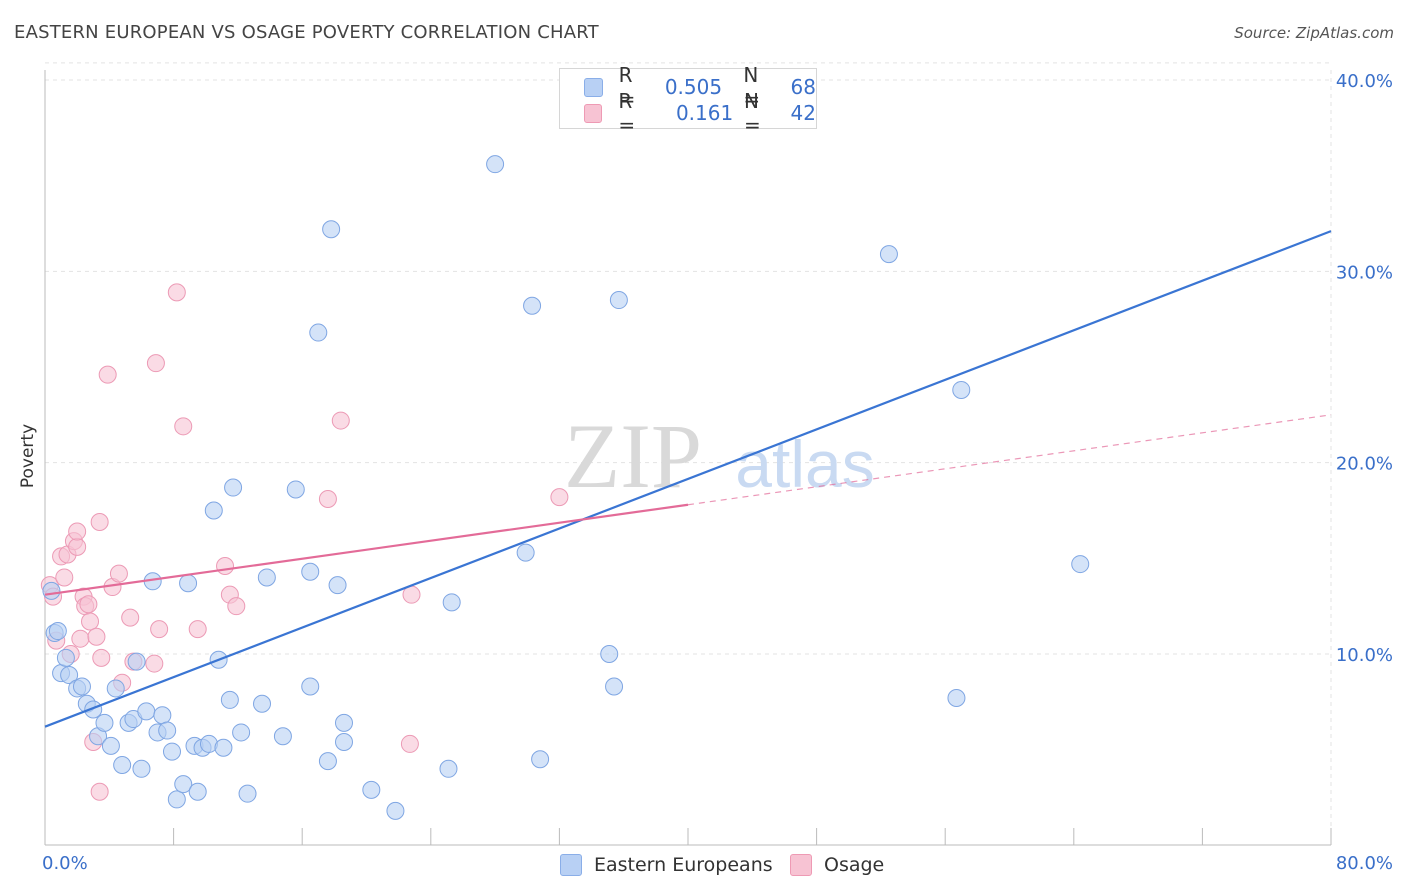 This screenshot has width=1406, height=892. Describe the element at coordinates (1364, 655) in the screenshot. I see `y-tick-label: 10.0%` at that location.